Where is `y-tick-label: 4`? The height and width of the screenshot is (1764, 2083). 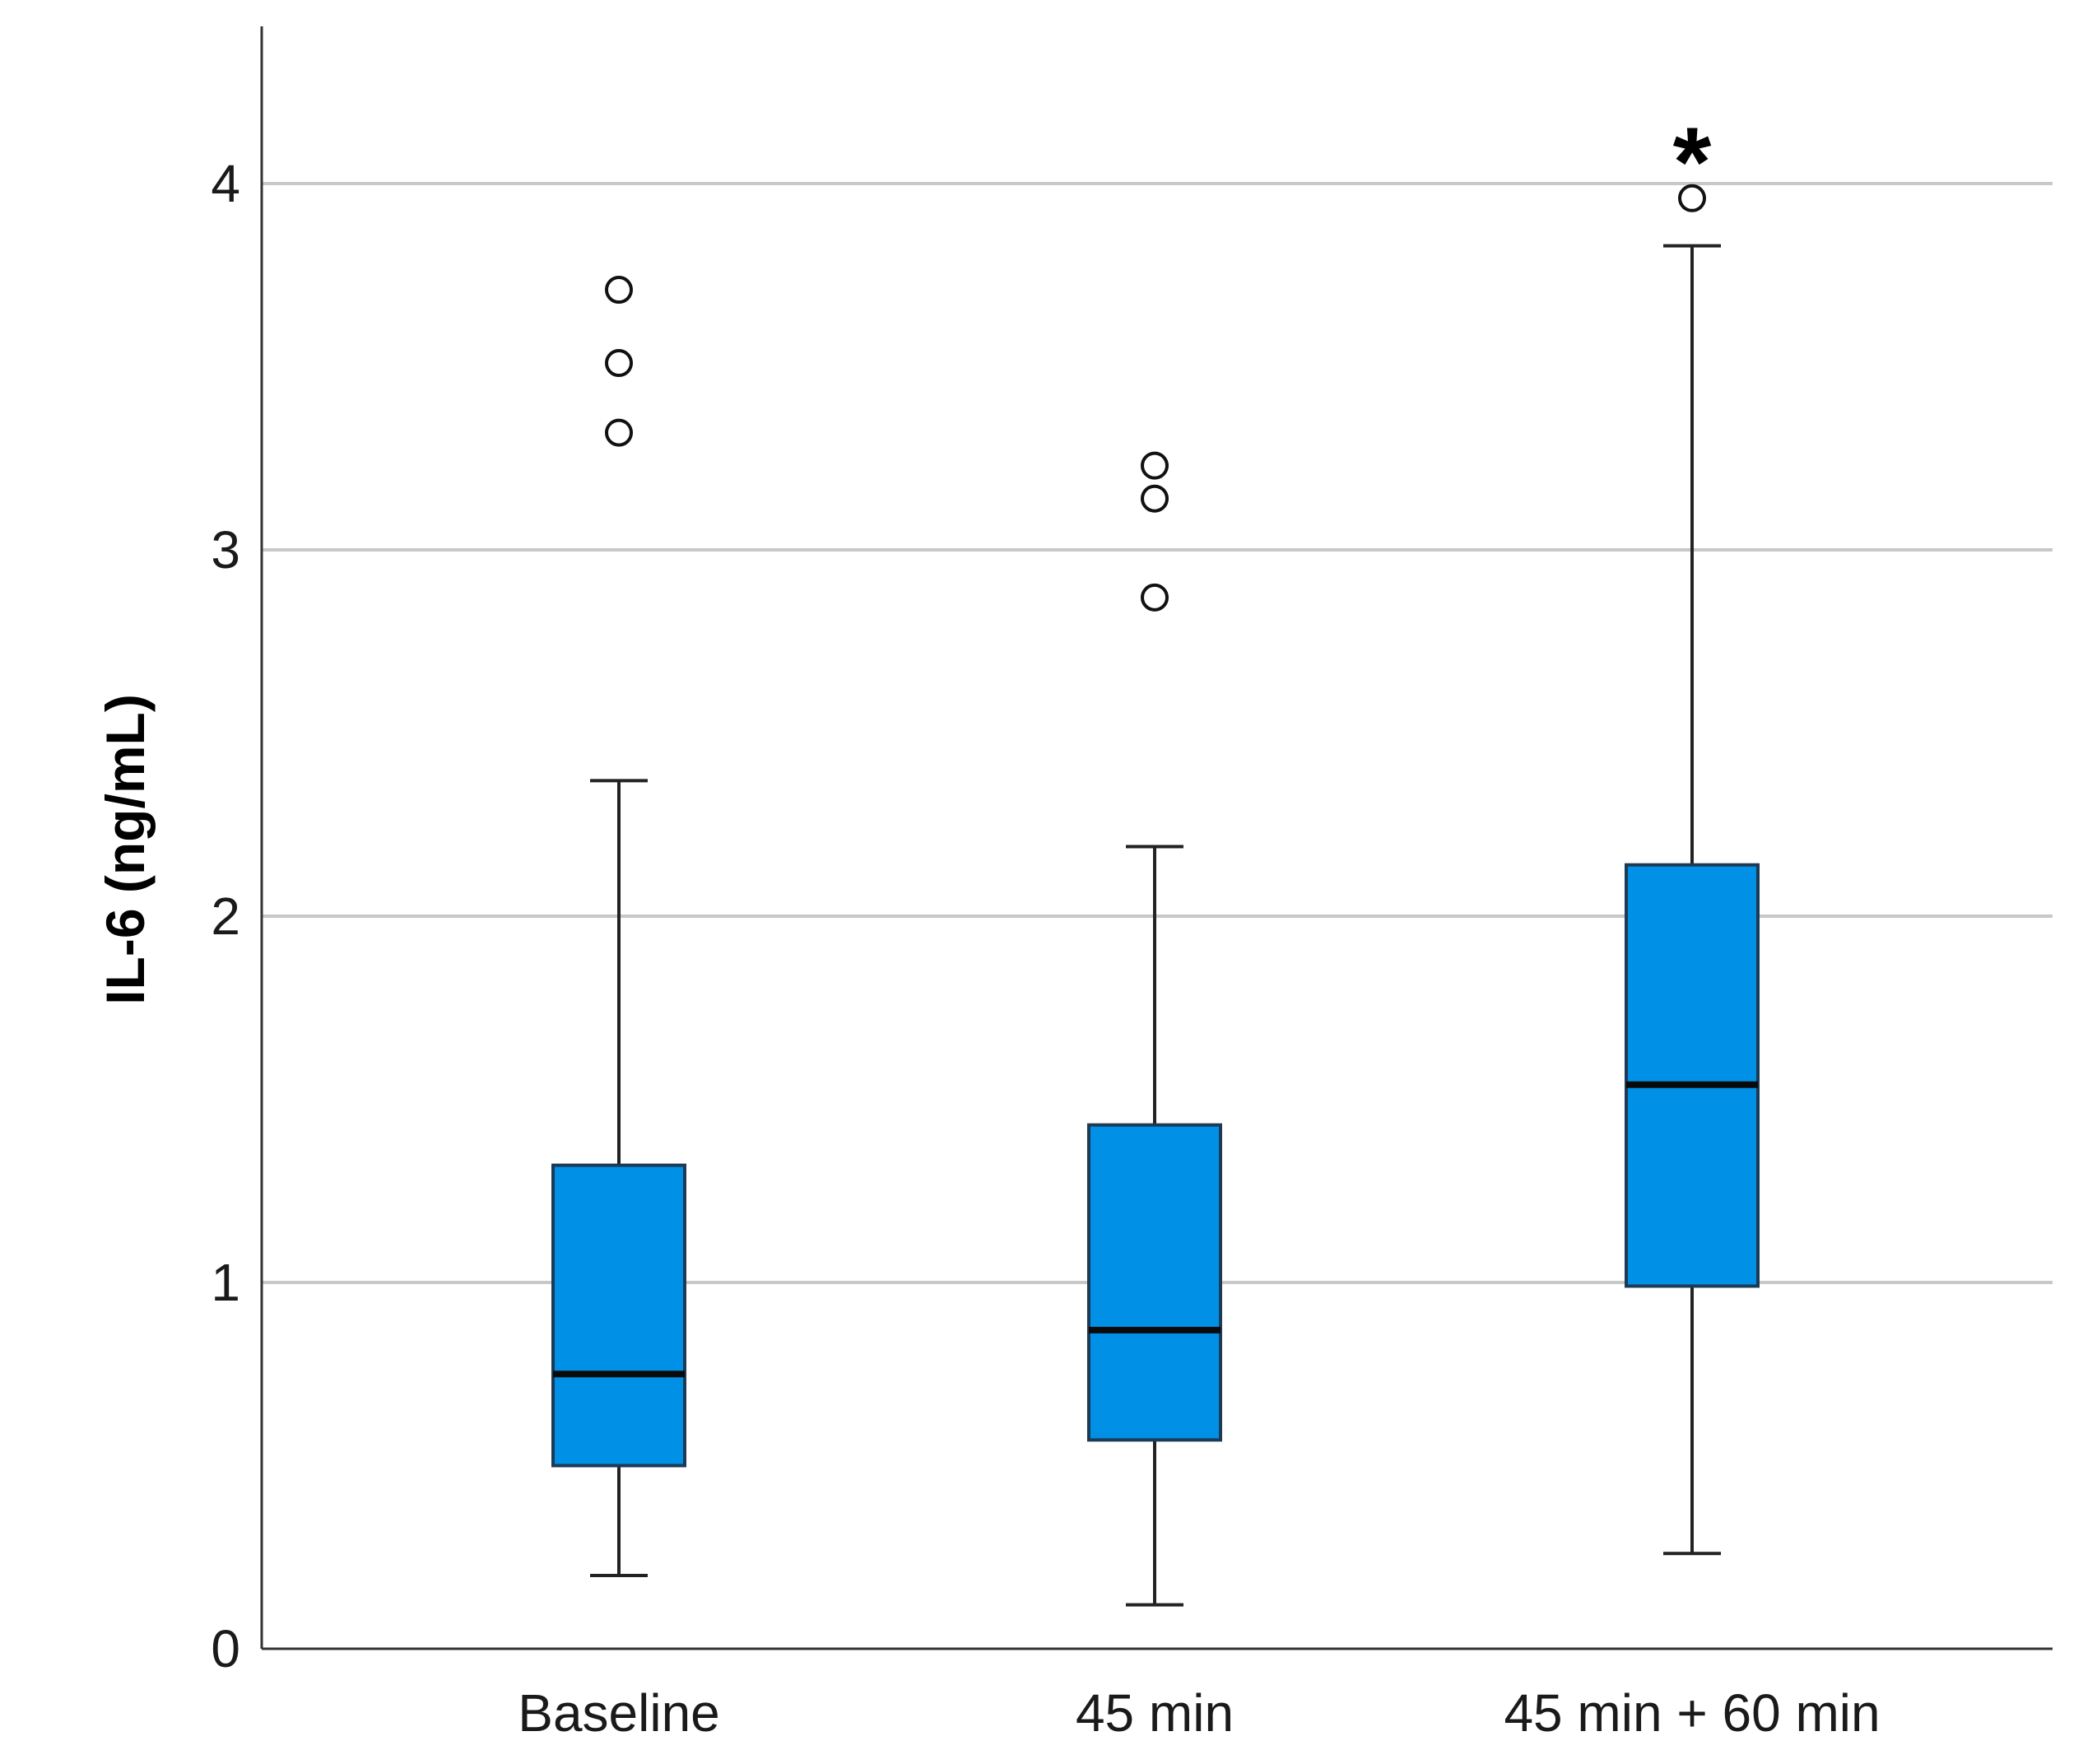
y-tick-label: 4 is located at coordinates (225, 183).